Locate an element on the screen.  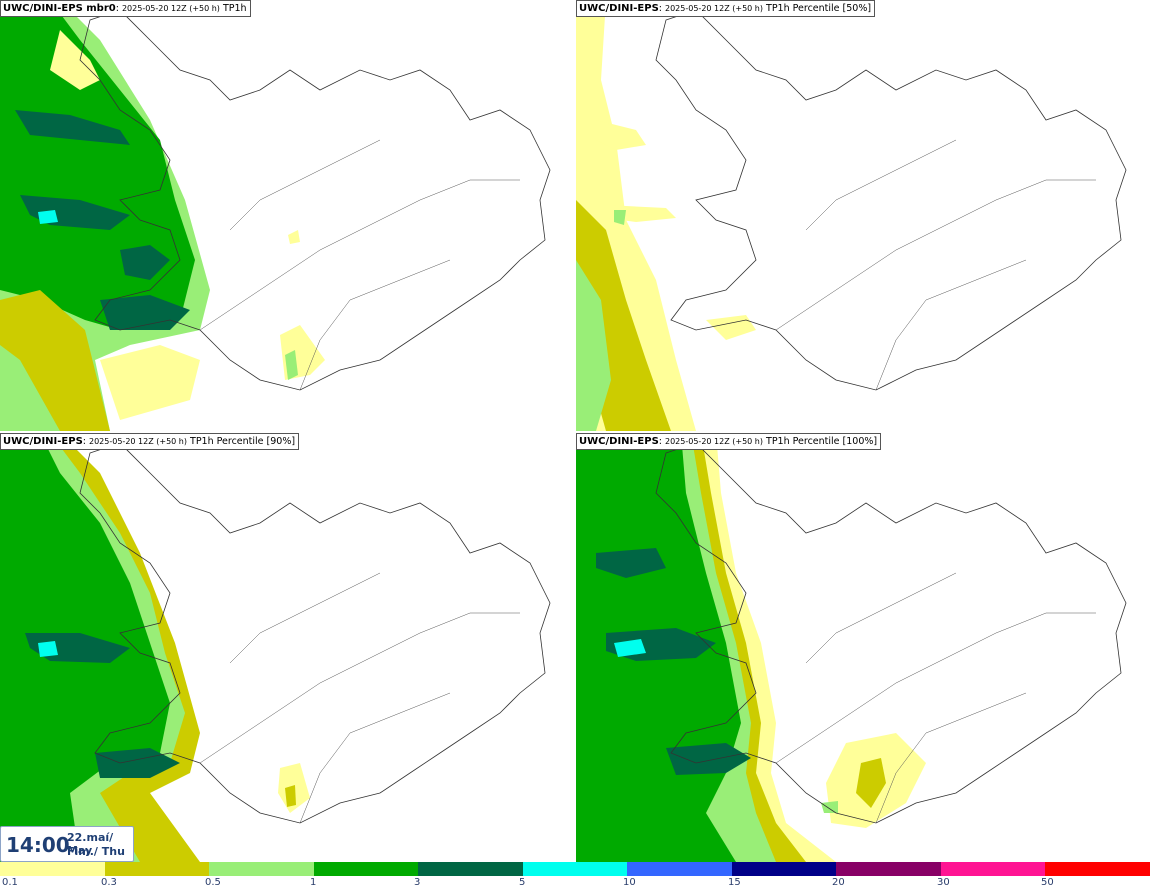
product-name: TP1h Percentile [90%] is located at coordinates (243, 441).